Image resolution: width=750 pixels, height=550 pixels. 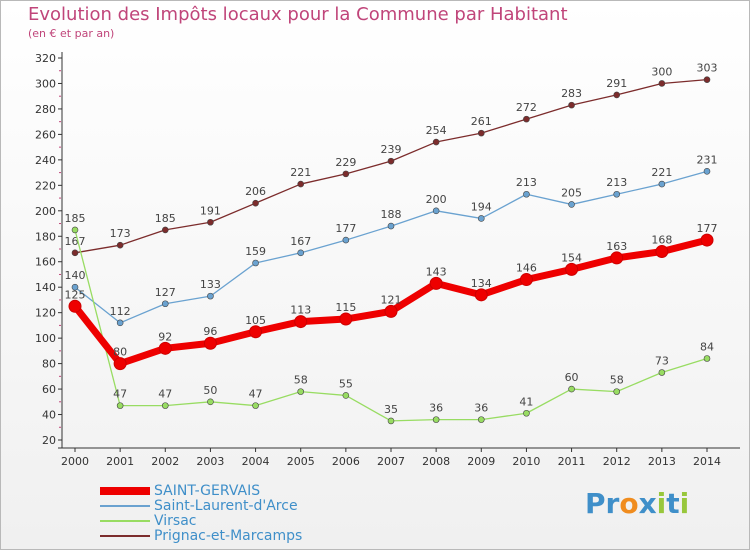 I want to click on data-label: 80, so click(x=120, y=352).